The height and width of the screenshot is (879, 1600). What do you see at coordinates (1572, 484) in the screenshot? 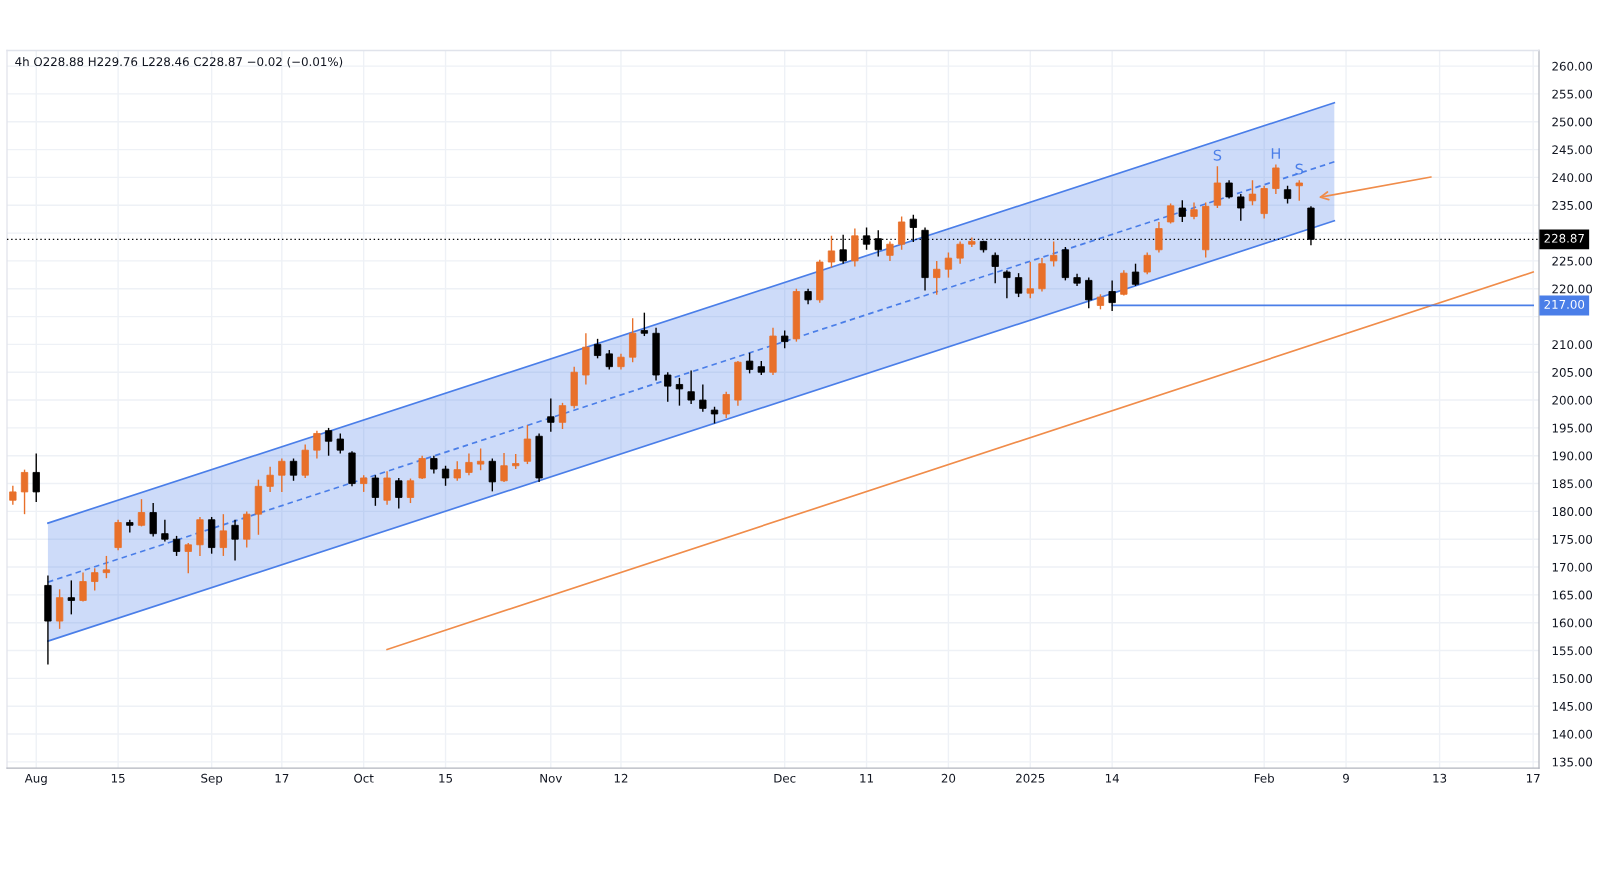
I see `y-tick-label: 185.00` at bounding box center [1572, 484].